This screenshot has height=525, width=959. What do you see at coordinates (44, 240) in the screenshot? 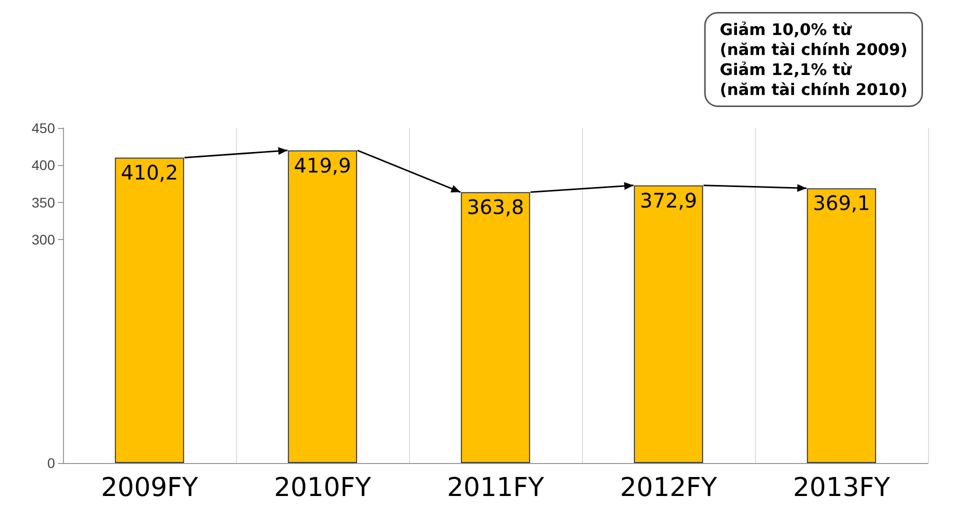
I see `y-tick-label: 300` at bounding box center [44, 240].